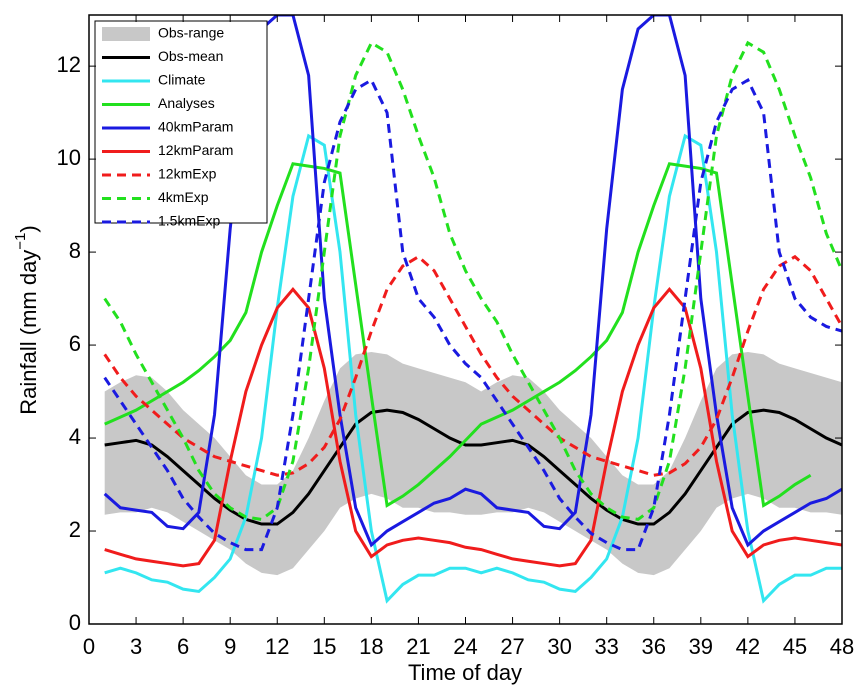 This screenshot has width=861, height=688. What do you see at coordinates (28, 228) in the screenshot?
I see `y-label-suffix: )` at bounding box center [28, 228].